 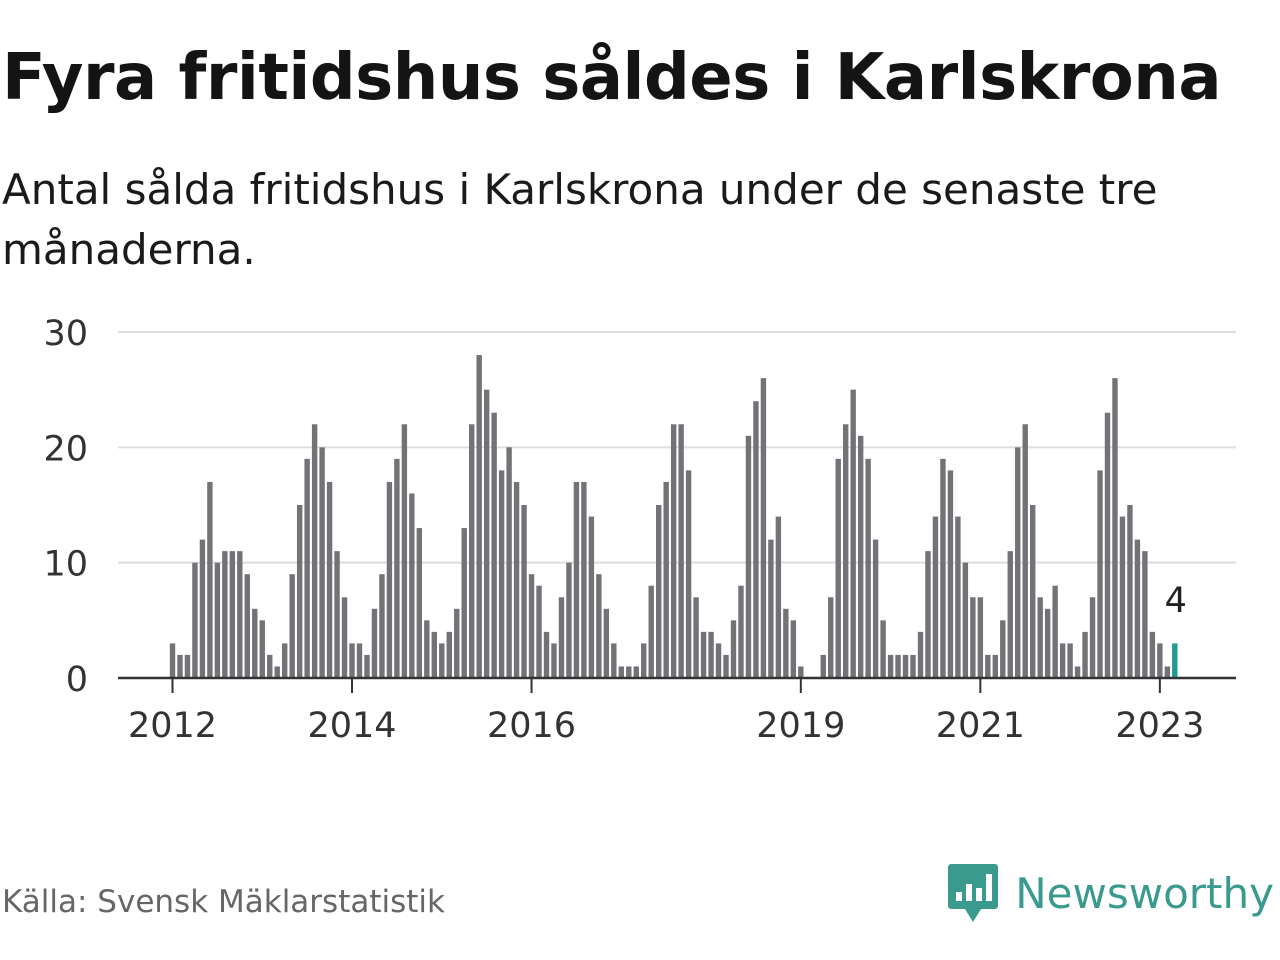 I want to click on chart-title: Fyra fritidshus såldes i Karlskrona, so click(x=612, y=78).